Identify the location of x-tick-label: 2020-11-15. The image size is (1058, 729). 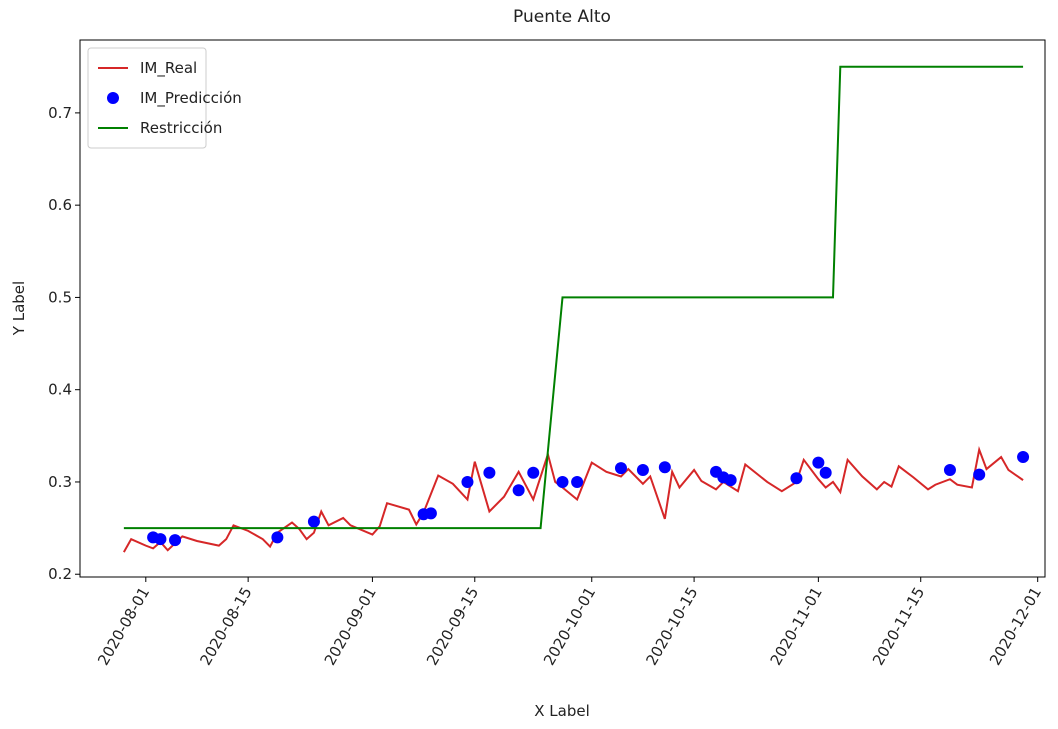
(898, 626).